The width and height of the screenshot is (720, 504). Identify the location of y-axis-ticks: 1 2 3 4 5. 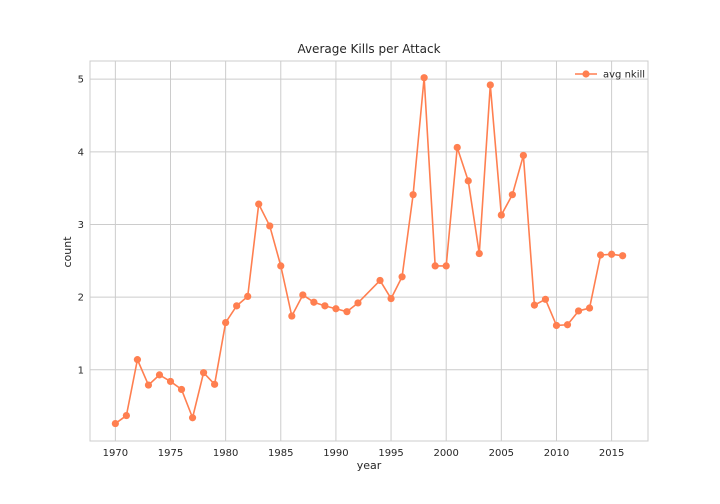
(81, 226).